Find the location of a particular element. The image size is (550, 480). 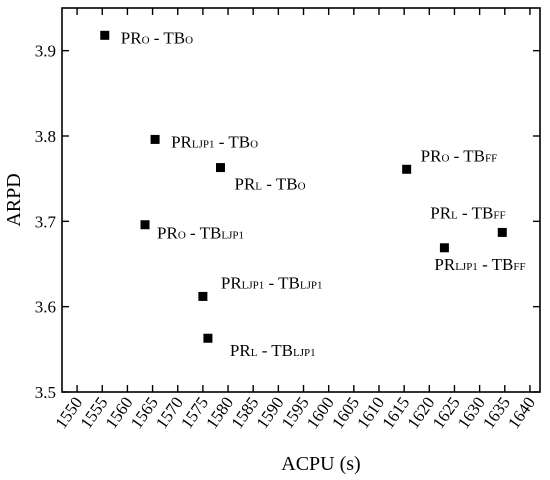

y-tick-label: 3.7 is located at coordinates (46, 221).